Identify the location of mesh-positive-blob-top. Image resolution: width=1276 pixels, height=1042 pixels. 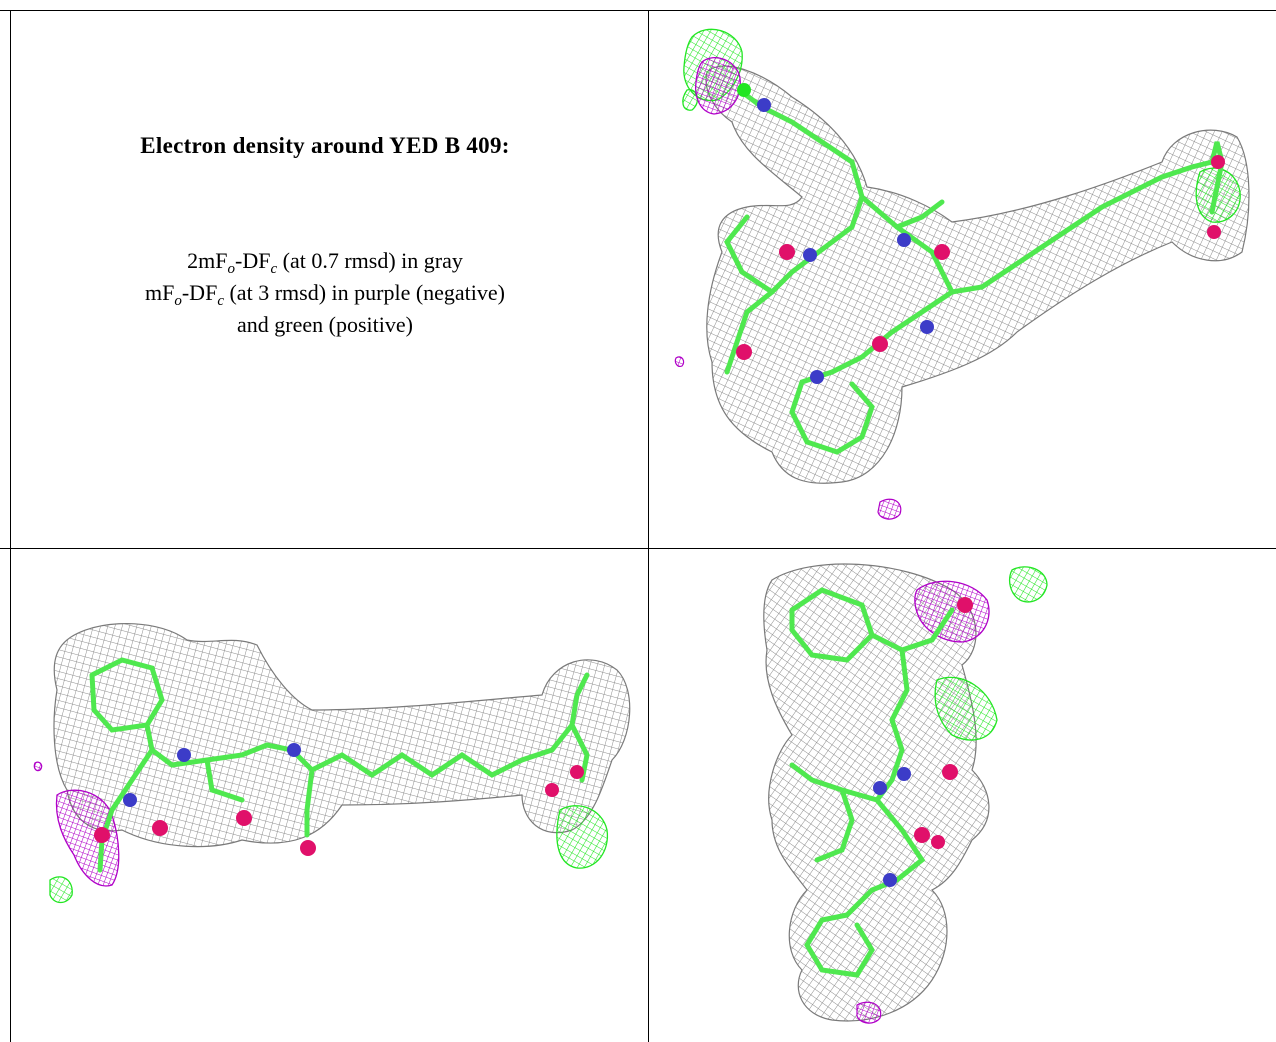
(991, 653).